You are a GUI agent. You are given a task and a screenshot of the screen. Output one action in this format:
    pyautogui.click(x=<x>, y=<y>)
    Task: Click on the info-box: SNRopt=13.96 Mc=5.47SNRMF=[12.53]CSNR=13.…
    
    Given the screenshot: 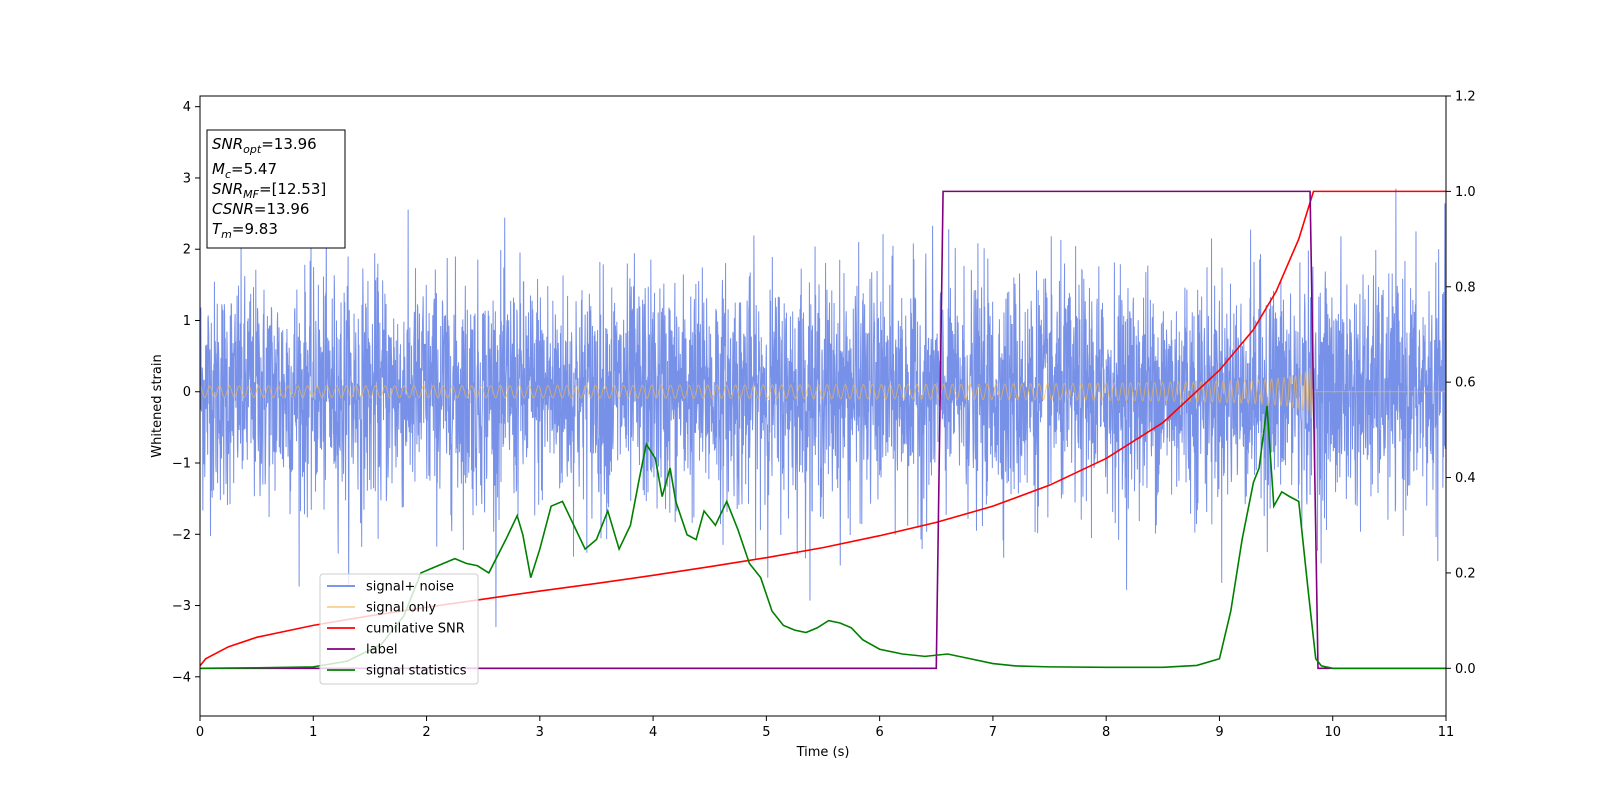 What is the action you would take?
    pyautogui.click(x=276, y=189)
    